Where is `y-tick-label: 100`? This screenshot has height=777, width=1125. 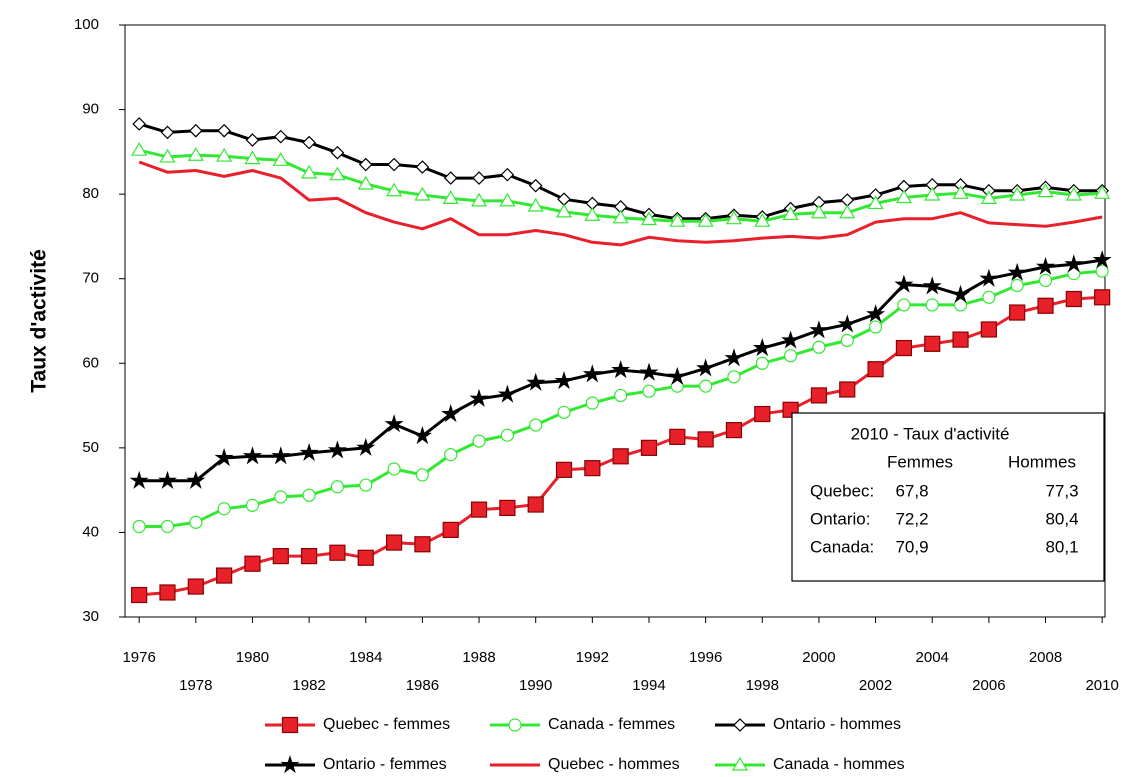 y-tick-label: 100 is located at coordinates (86, 24).